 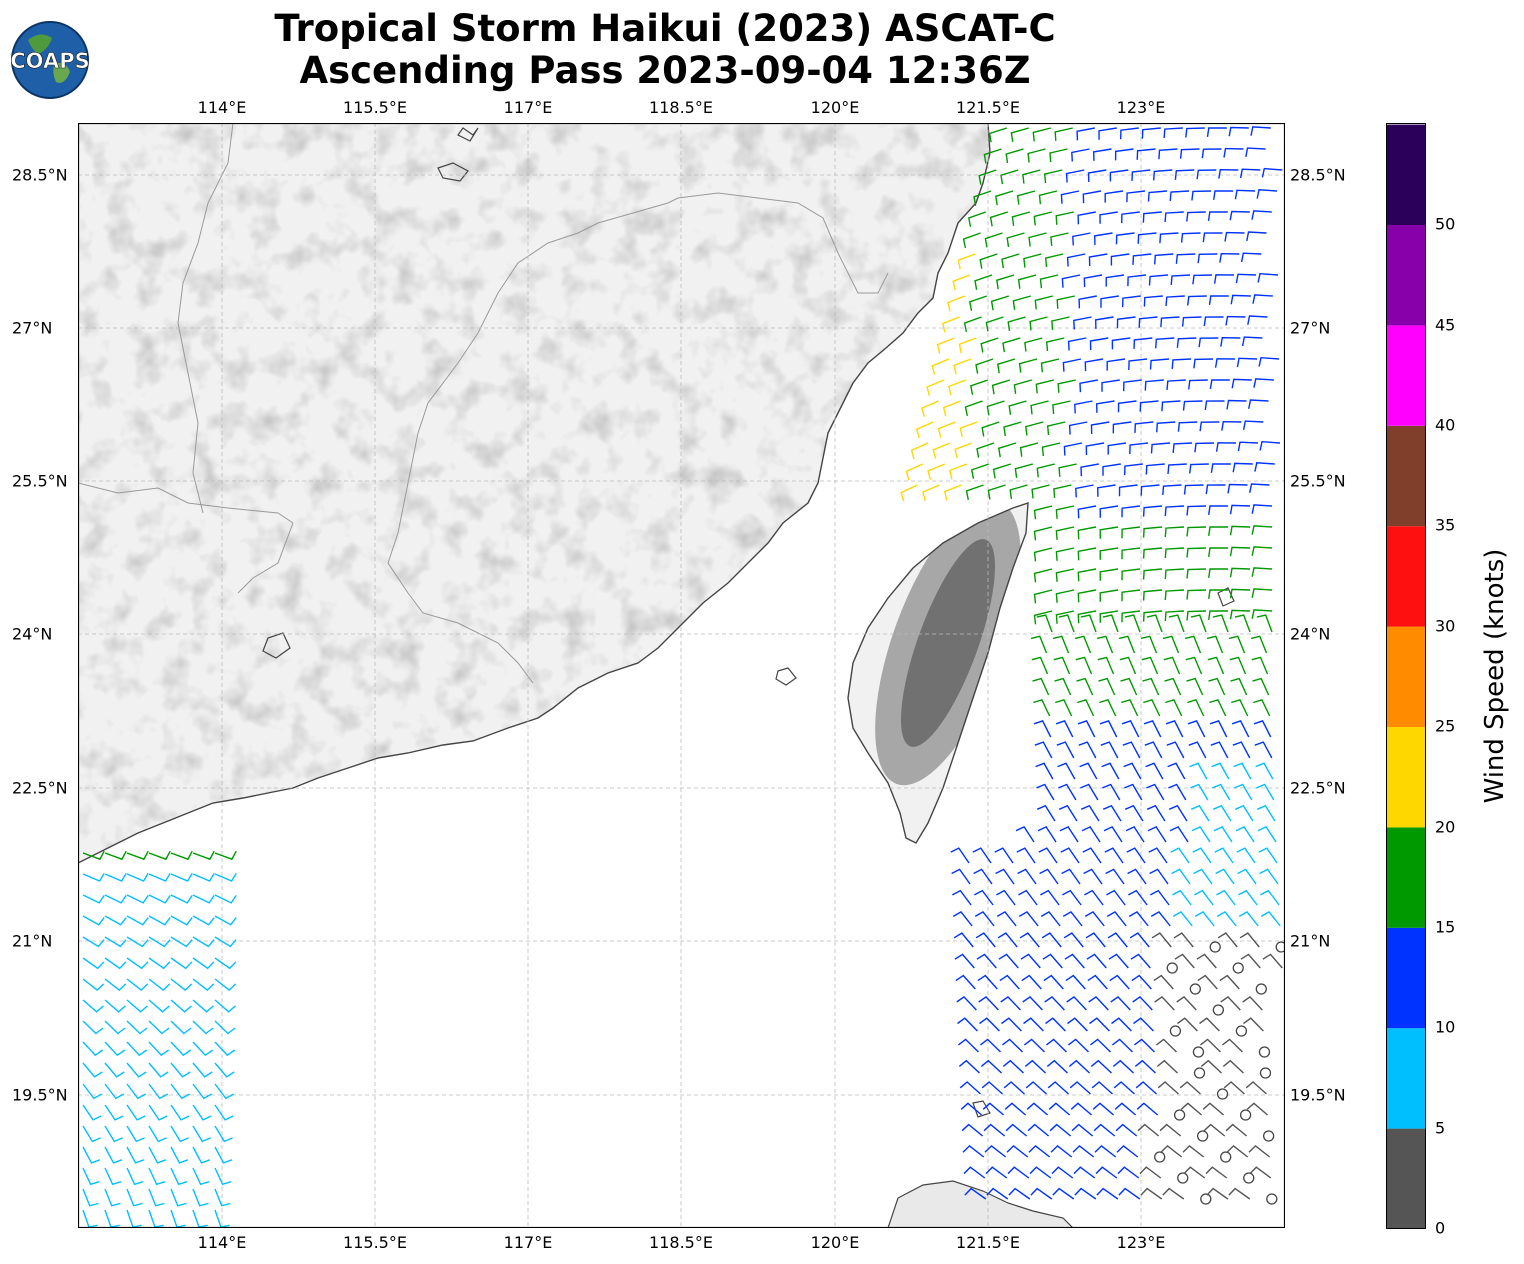 I want to click on lon-tick-bottom: 123°E, so click(x=1141, y=1242).